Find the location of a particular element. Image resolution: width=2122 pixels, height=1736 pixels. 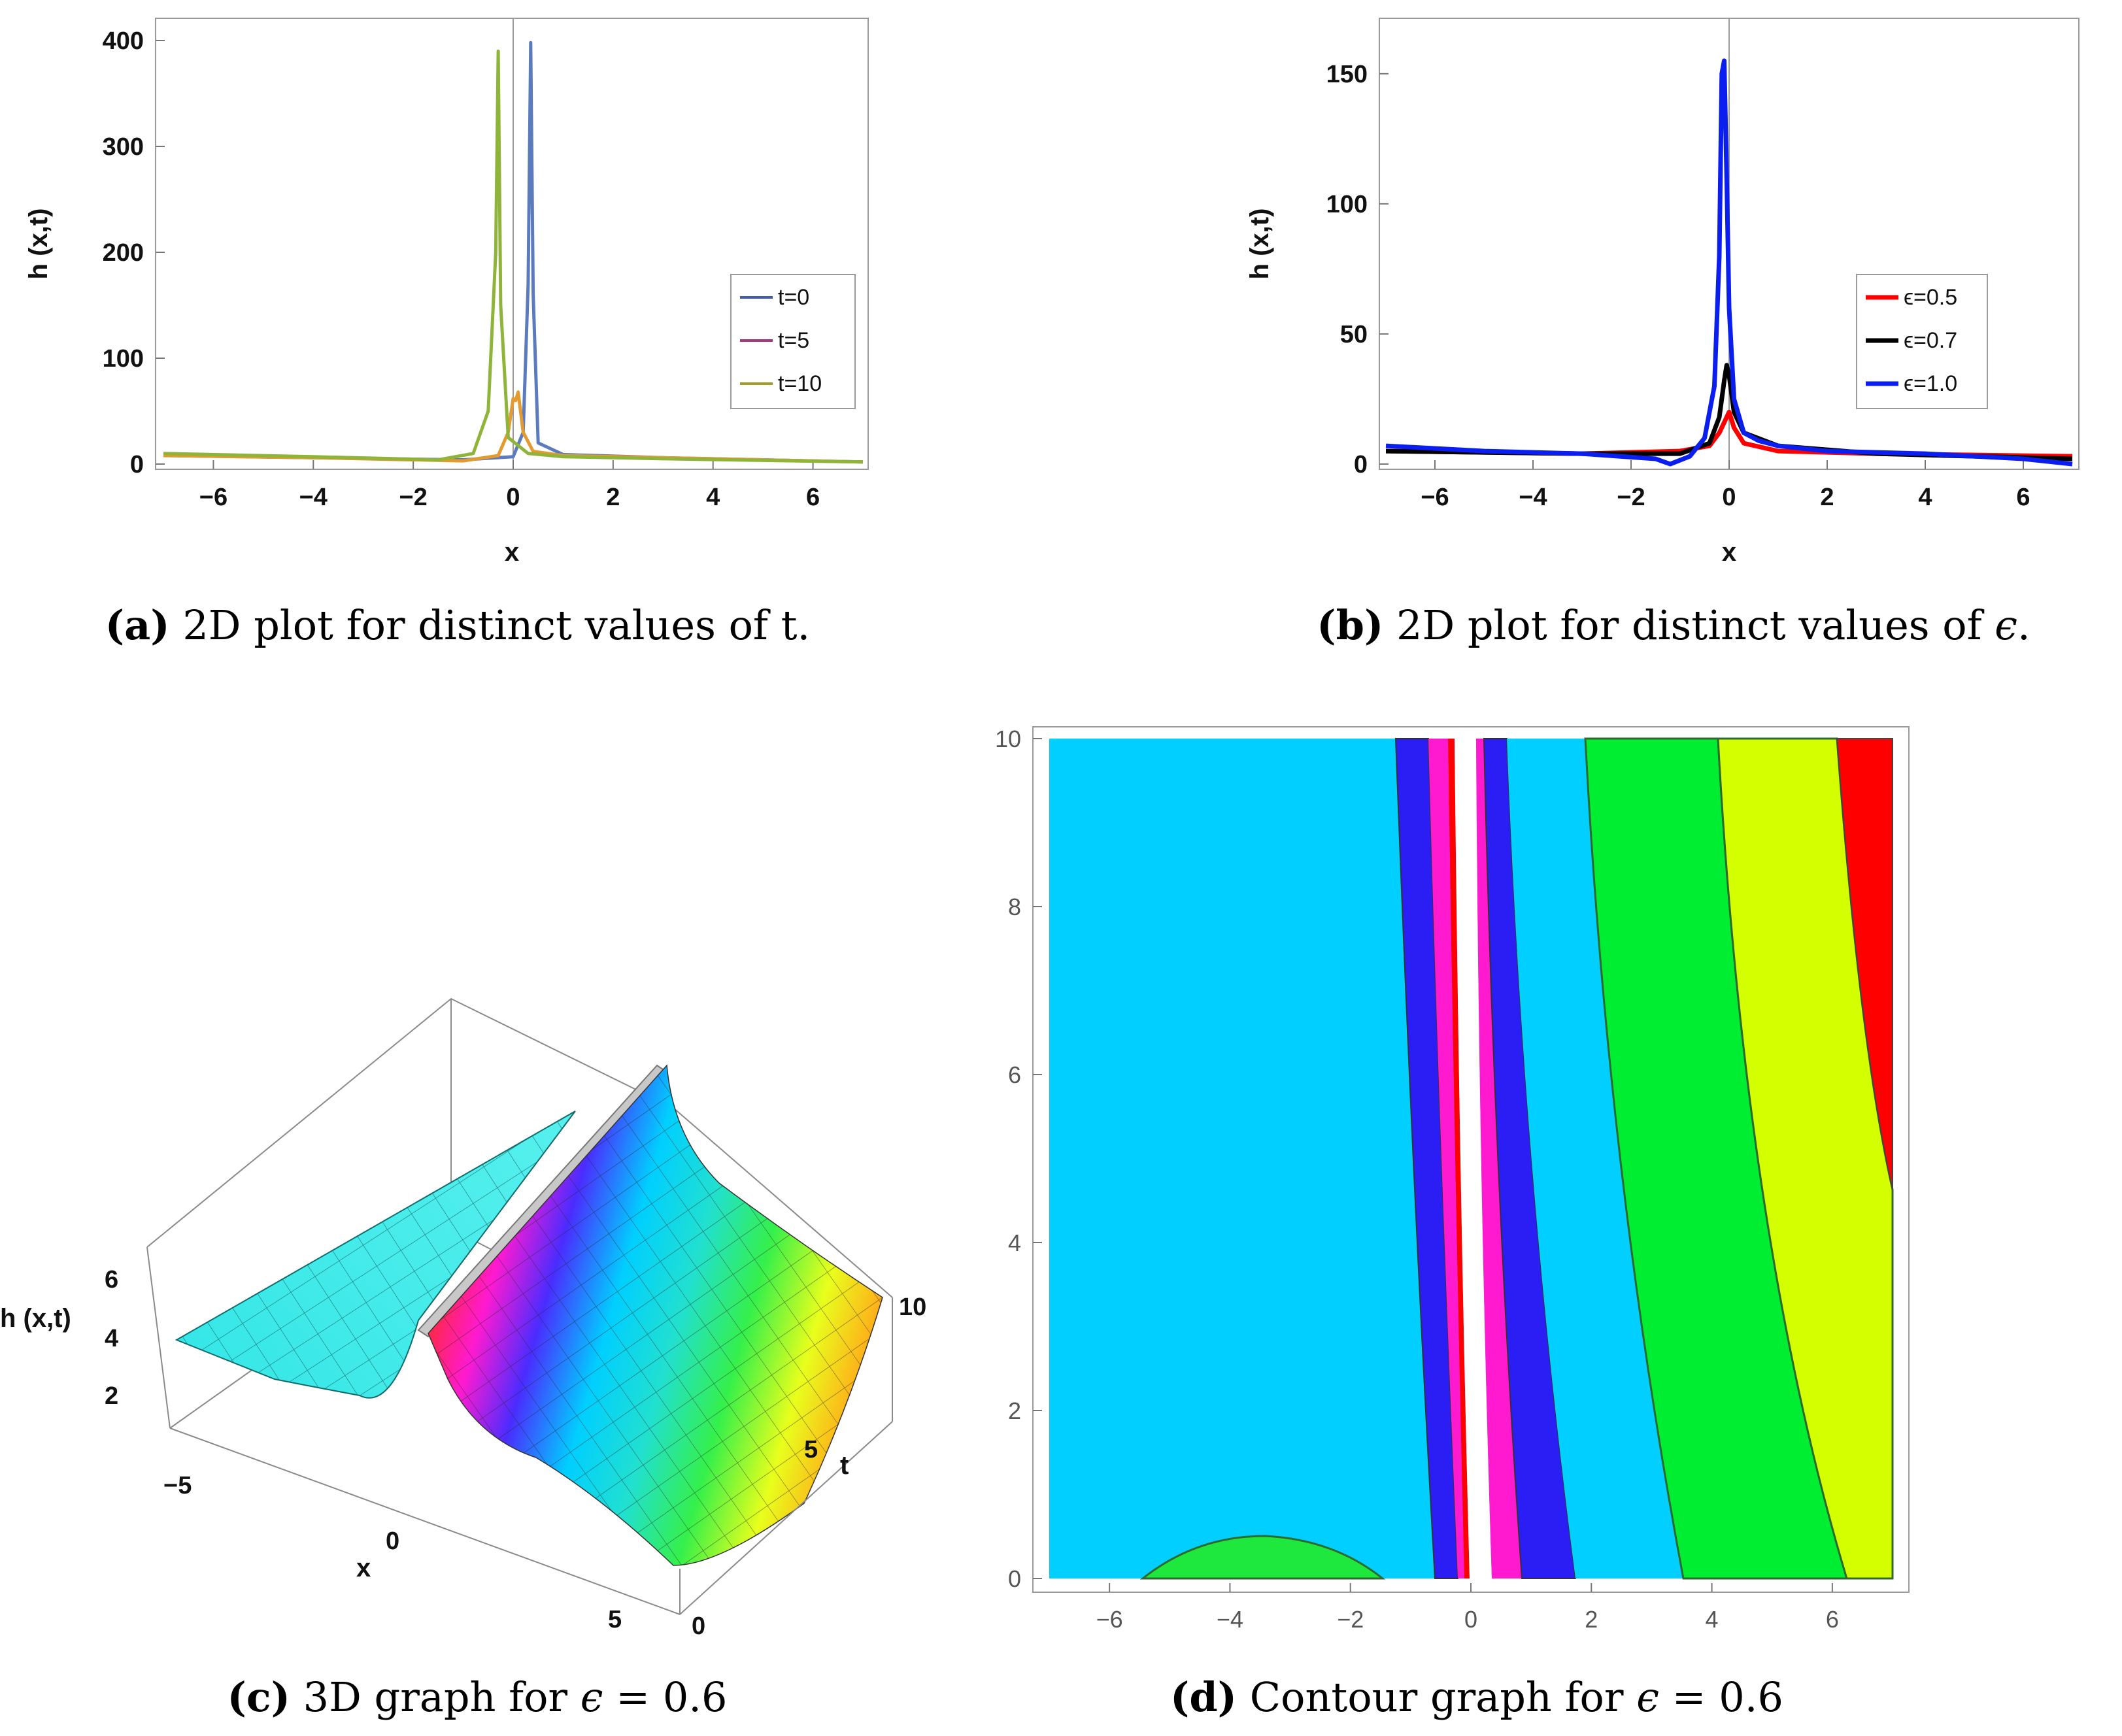

caption-d-label: (d) is located at coordinates (1204, 1697).